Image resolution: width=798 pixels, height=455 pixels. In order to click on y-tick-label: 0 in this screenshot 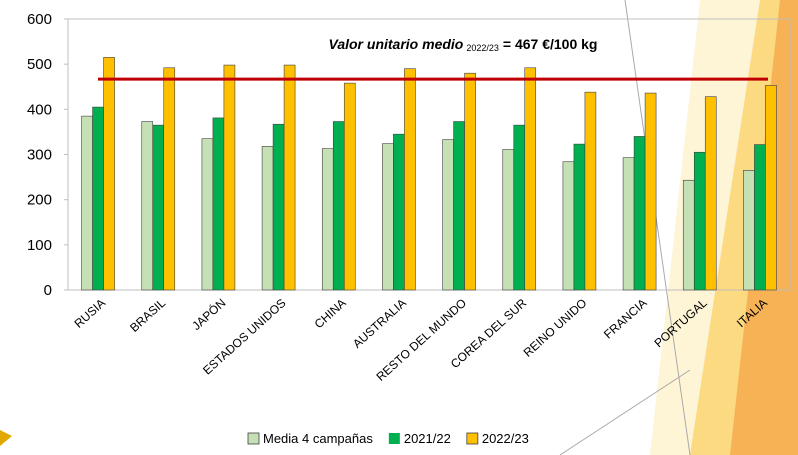, I will do `click(48, 290)`.